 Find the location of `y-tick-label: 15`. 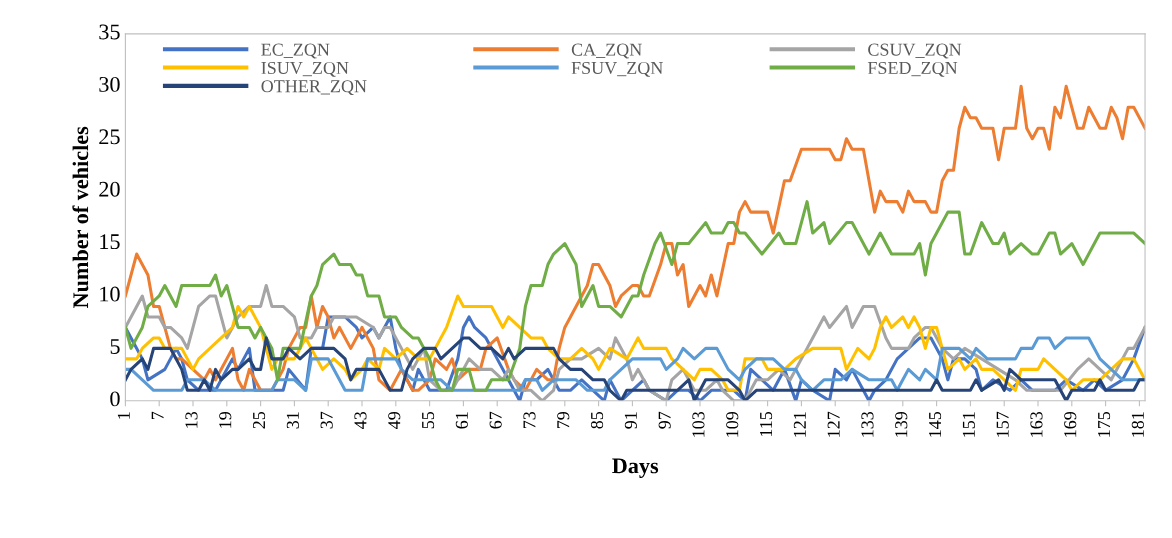

y-tick-label: 15 is located at coordinates (110, 242).